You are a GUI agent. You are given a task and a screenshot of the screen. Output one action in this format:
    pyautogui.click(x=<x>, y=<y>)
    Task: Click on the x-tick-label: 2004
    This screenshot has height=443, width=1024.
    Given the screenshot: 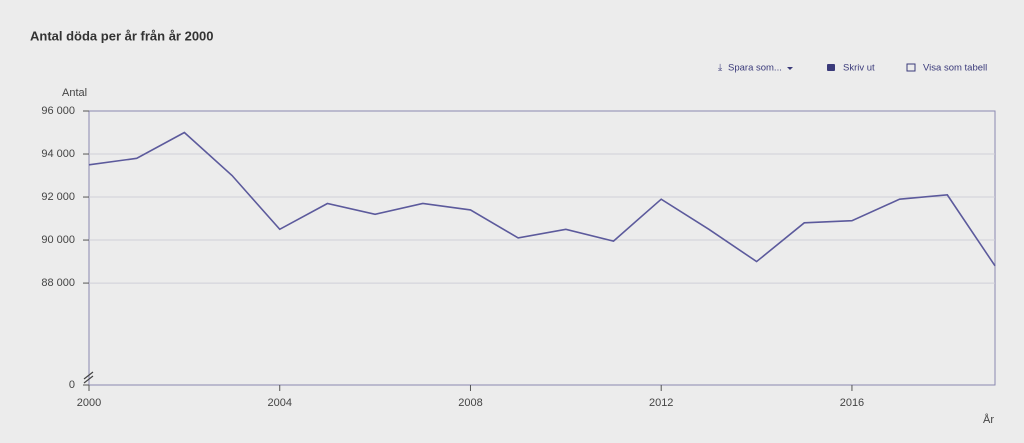 What is the action you would take?
    pyautogui.click(x=279, y=403)
    